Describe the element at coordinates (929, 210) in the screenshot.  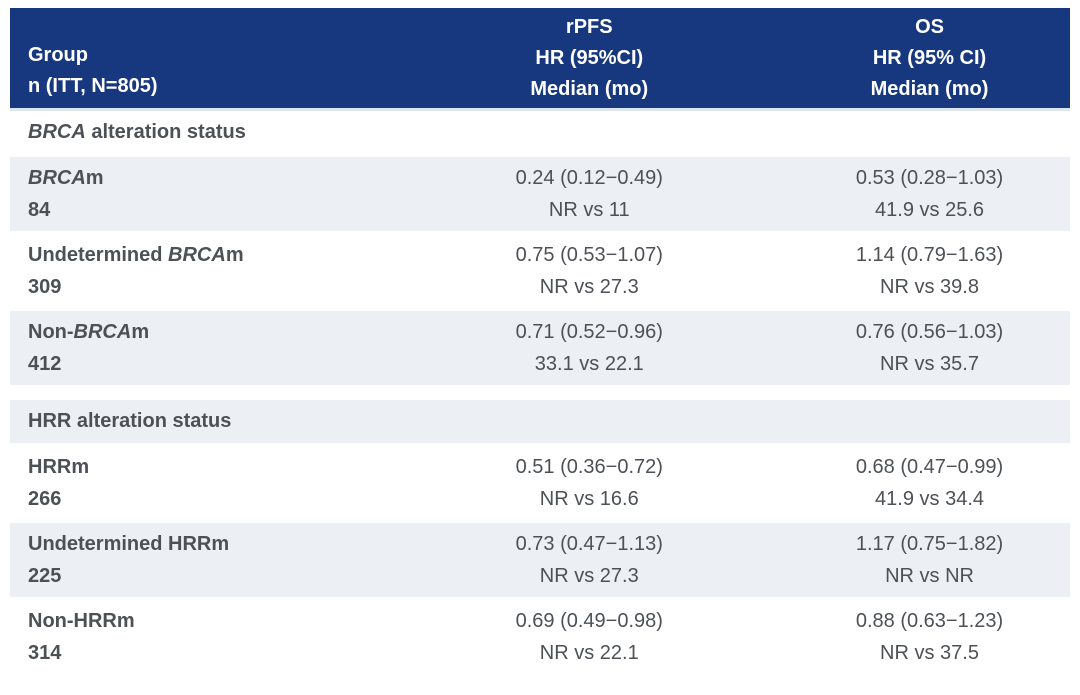
I see `os-median-value: 41.9 vs 25.6` at that location.